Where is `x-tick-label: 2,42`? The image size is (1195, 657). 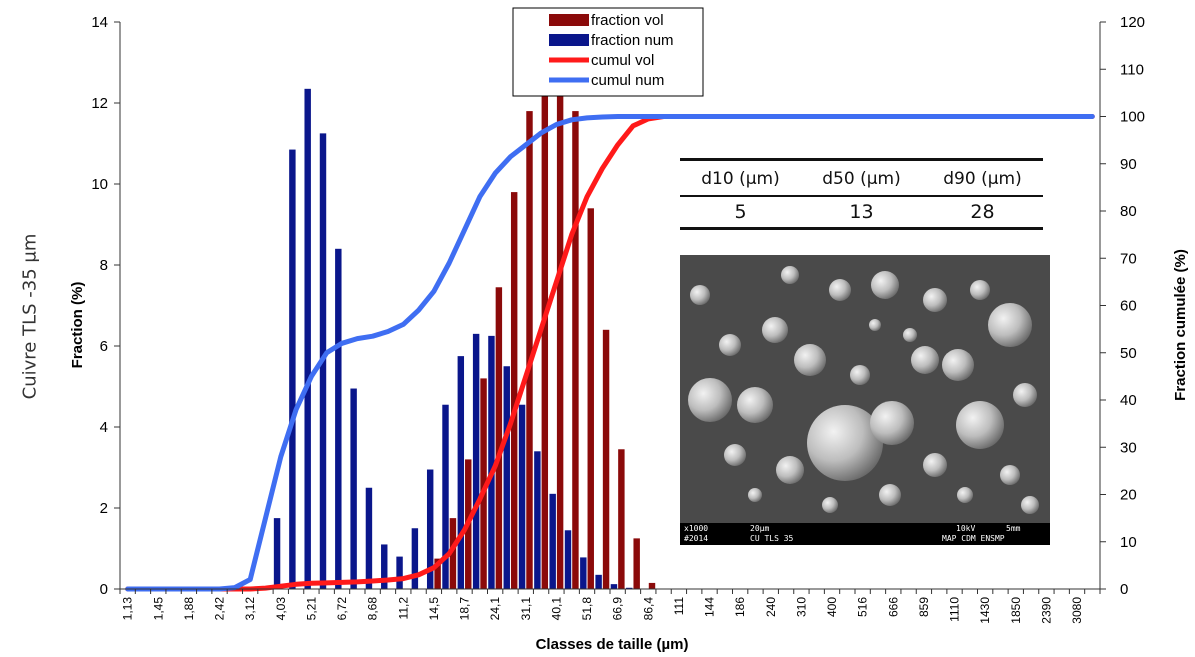
x-tick-label: 2,42 is located at coordinates (220, 609).